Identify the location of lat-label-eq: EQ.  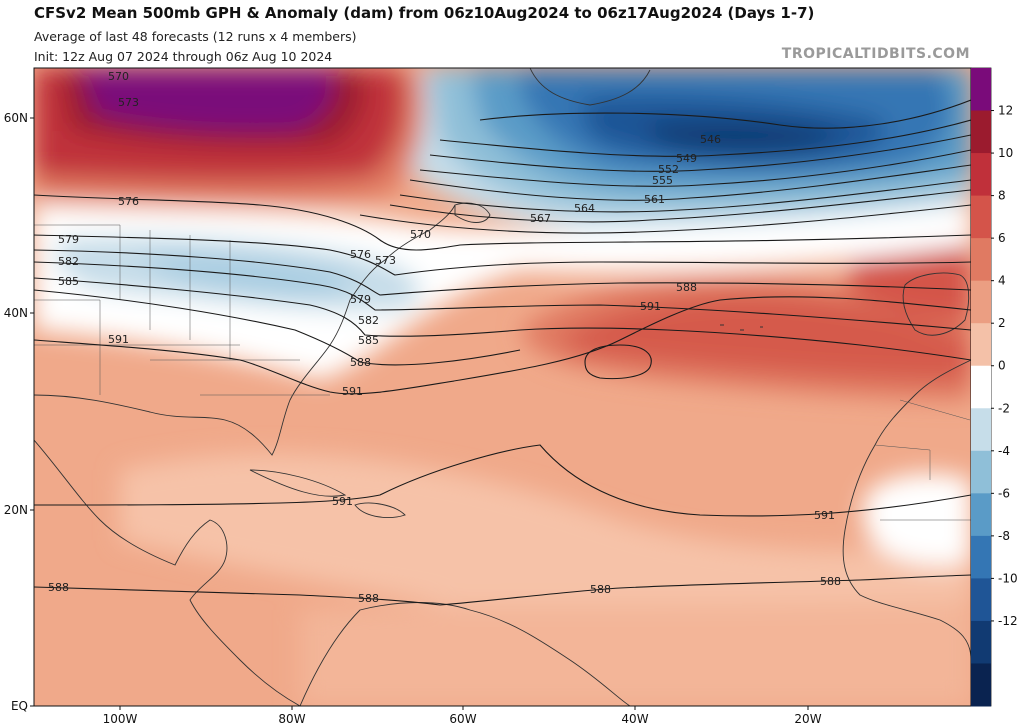
(19, 706).